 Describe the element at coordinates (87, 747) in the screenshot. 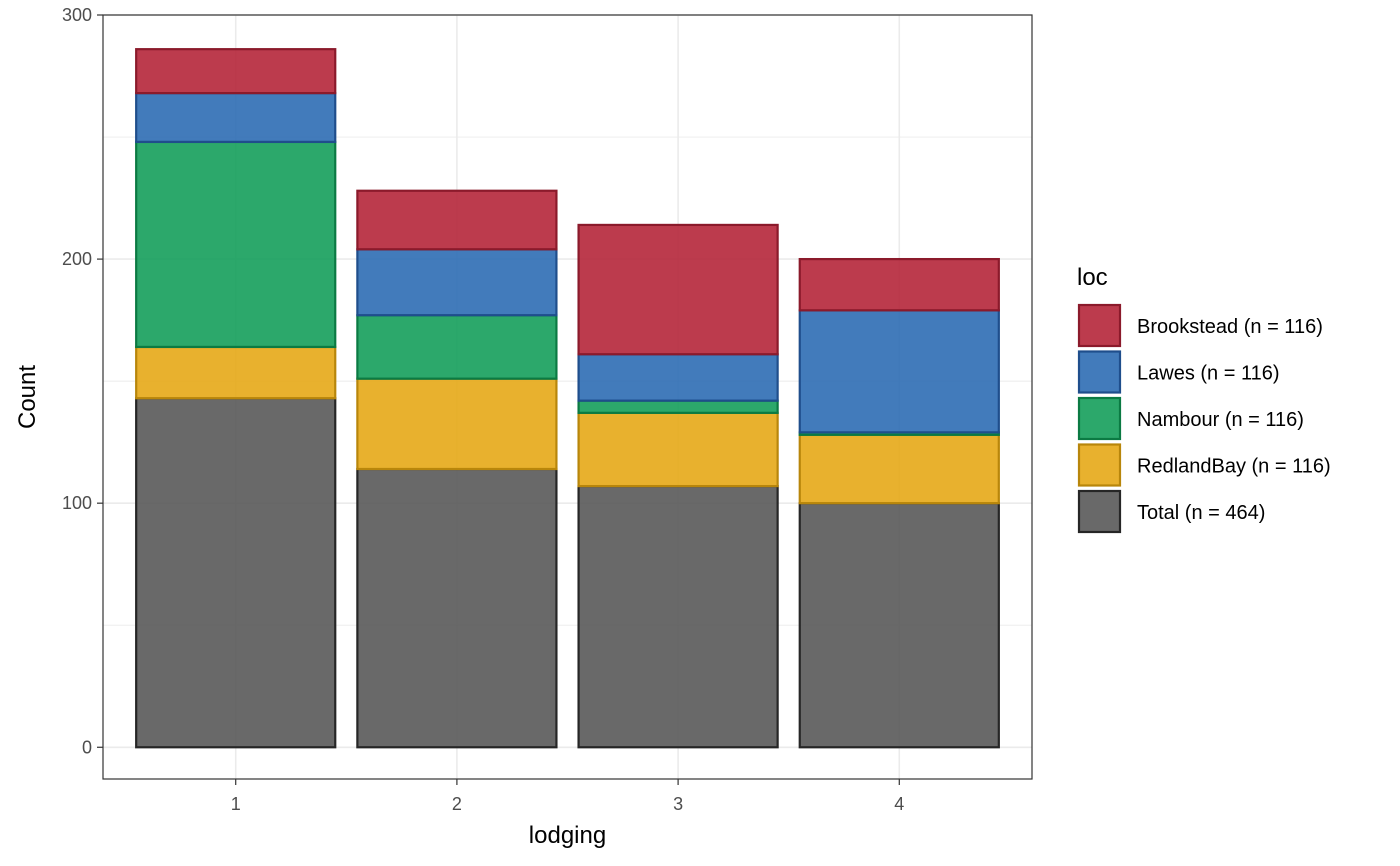

I see `y-tick-label: 0` at that location.